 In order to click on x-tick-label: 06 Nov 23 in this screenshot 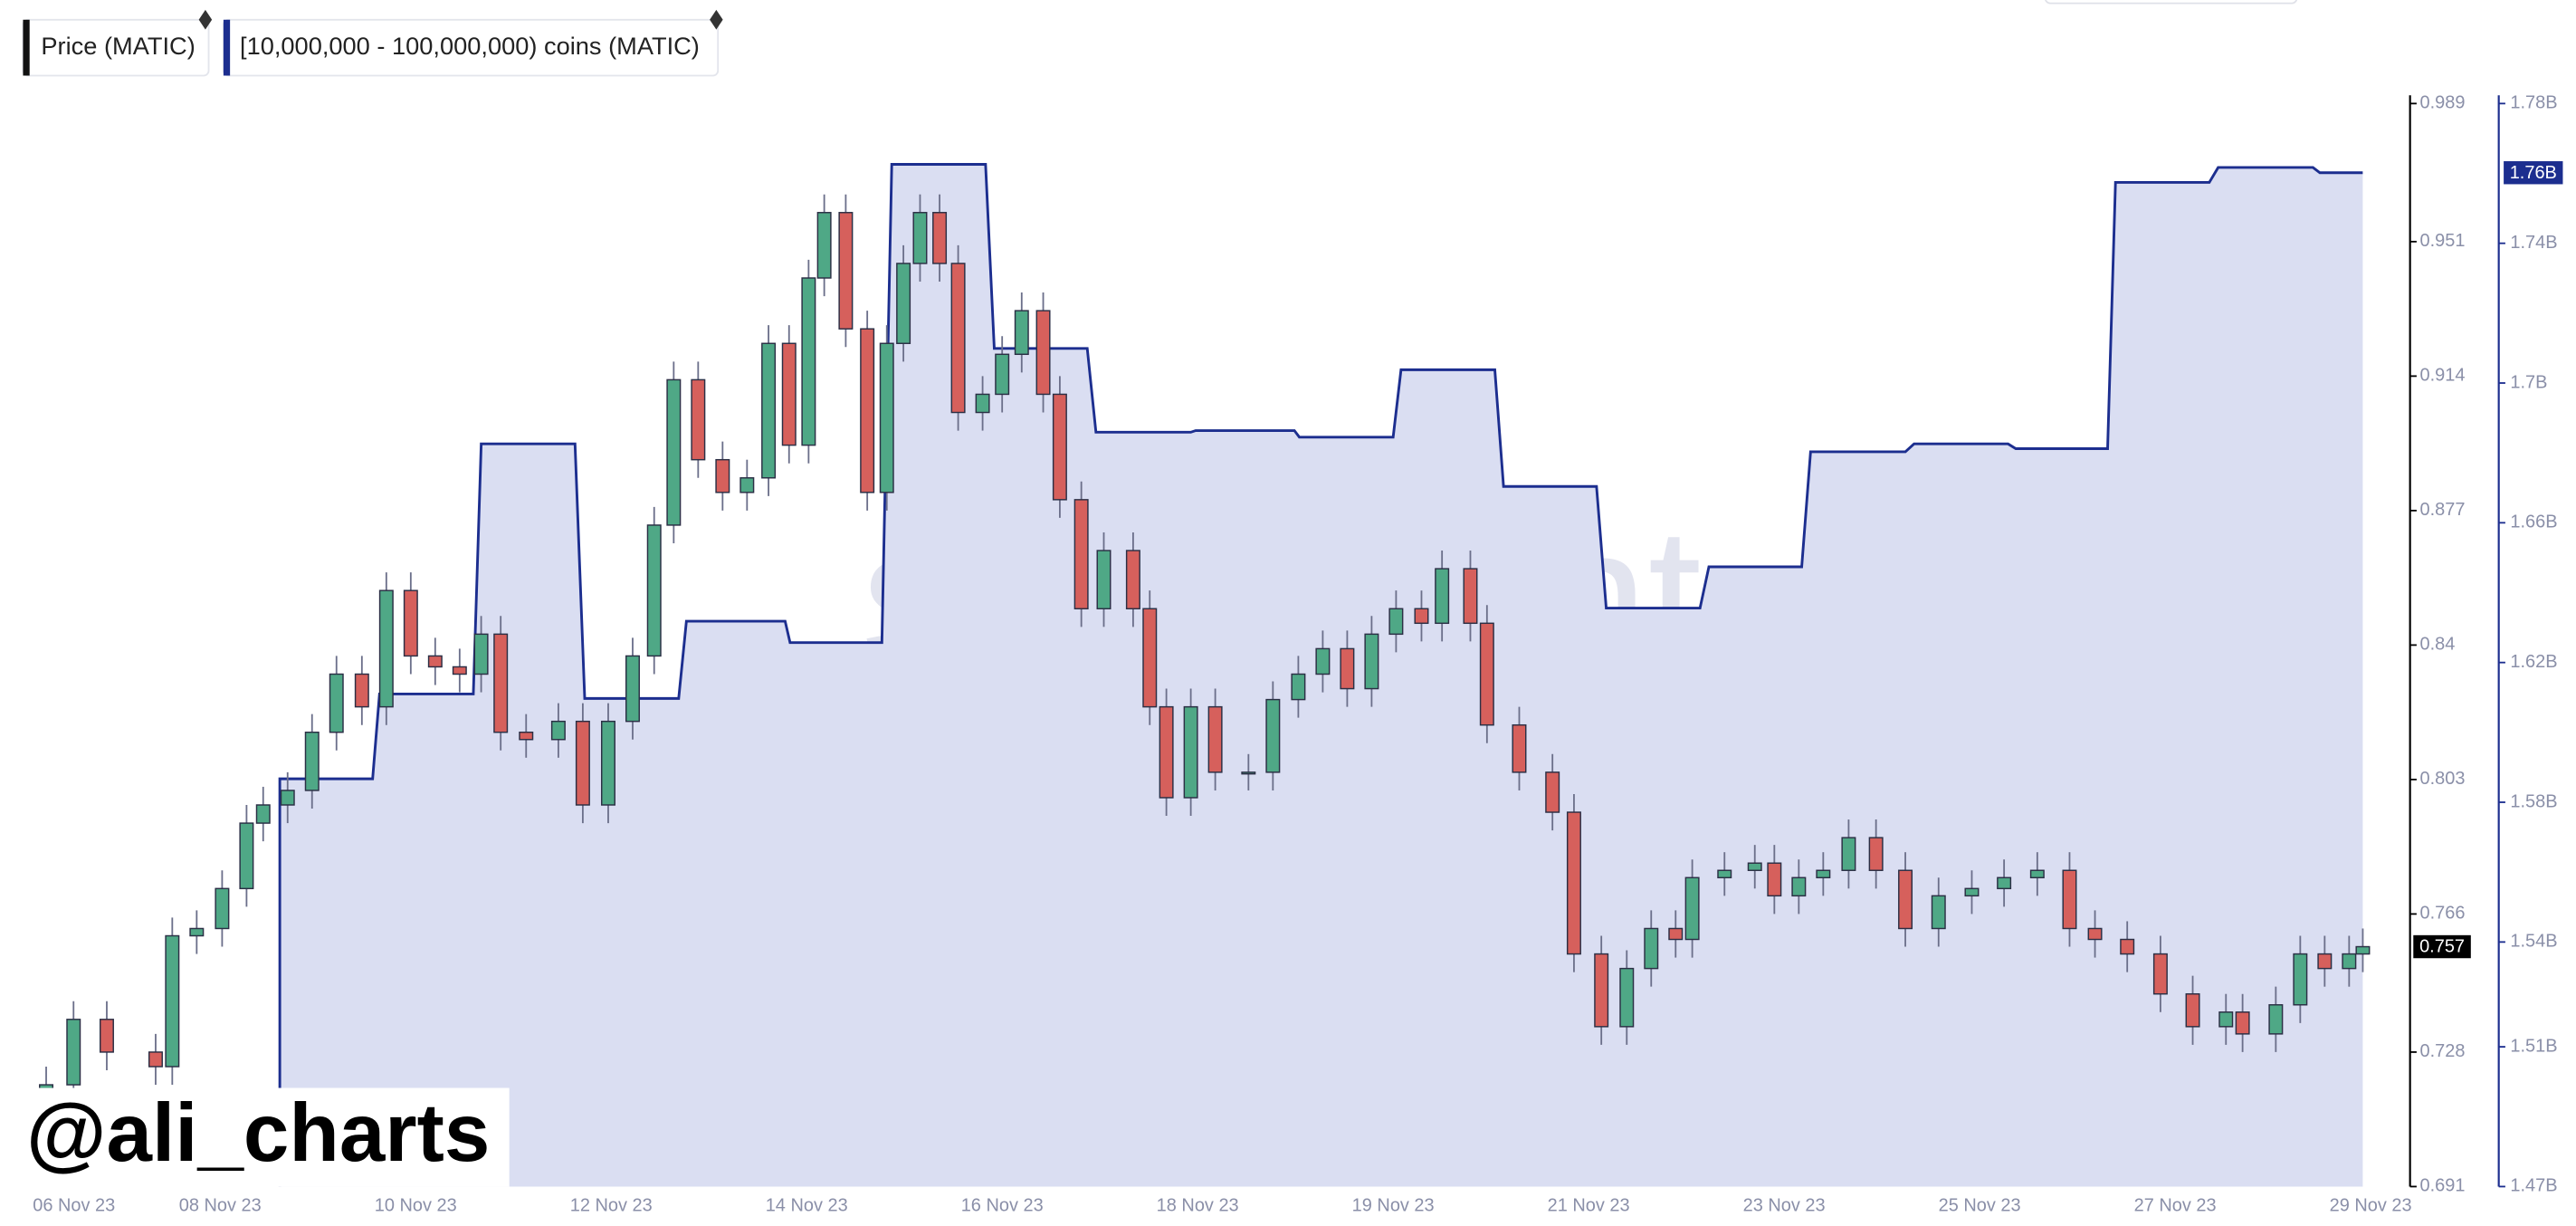, I will do `click(74, 1205)`.